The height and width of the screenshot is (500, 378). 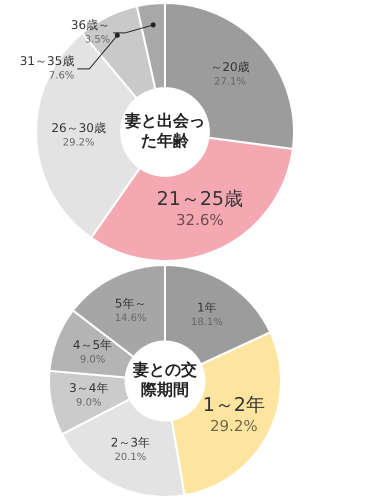 What do you see at coordinates (88, 388) in the screenshot?
I see `slice-label: 3～4年` at bounding box center [88, 388].